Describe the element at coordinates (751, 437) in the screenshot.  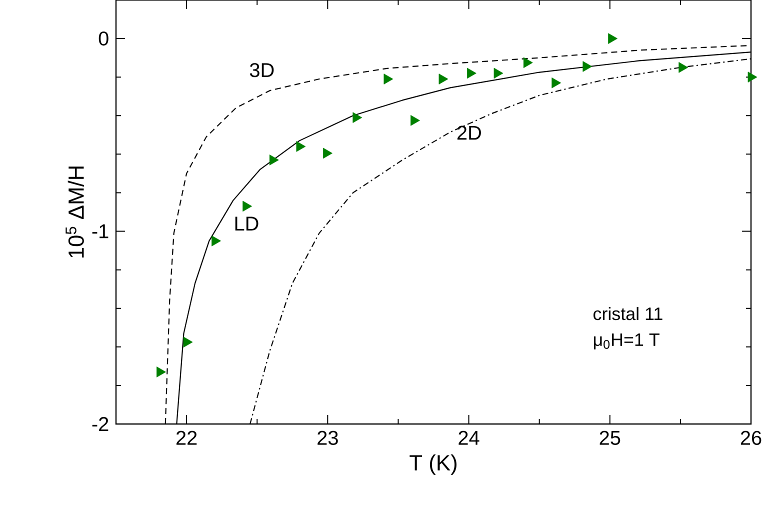
I see `x-tick-label: 26` at that location.